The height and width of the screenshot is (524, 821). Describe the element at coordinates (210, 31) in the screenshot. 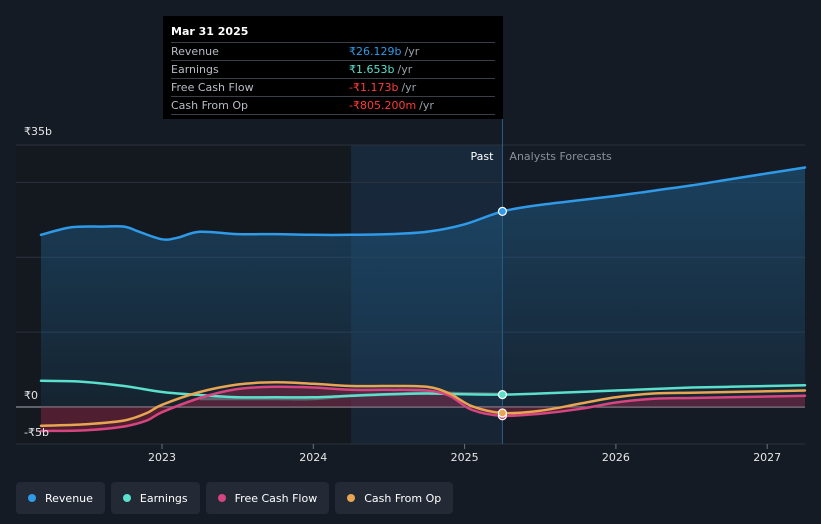

I see `tooltip-date: Mar 31 2025` at that location.